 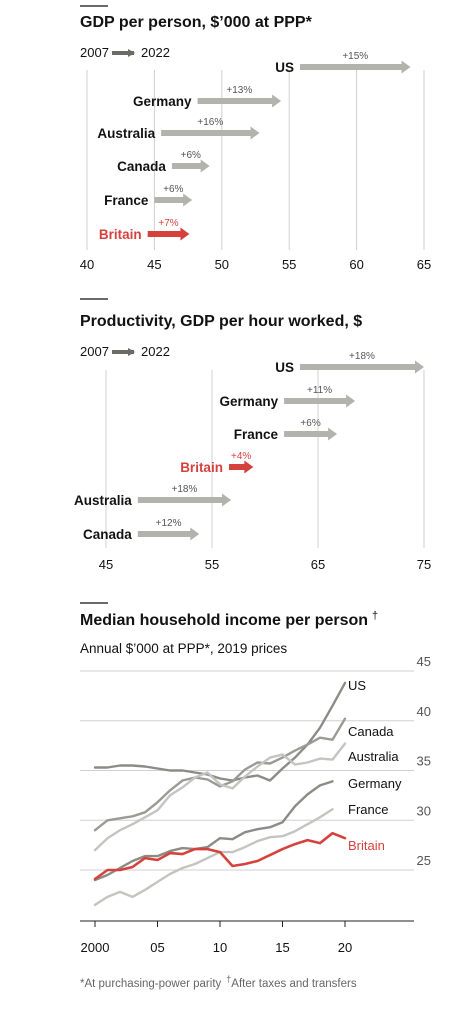 I want to click on series-line-canada, so click(x=220, y=774).